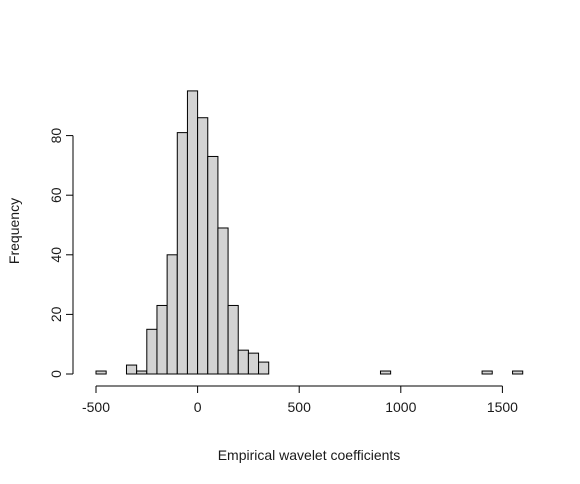  I want to click on x-tick-label-1: 0, so click(198, 407).